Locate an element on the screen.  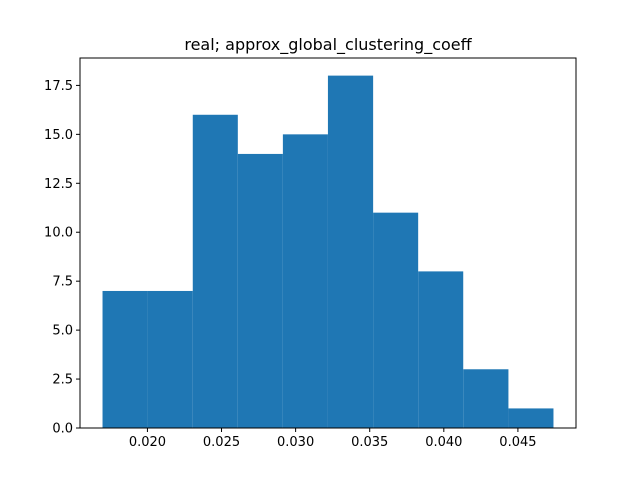
chart-title: real; approx_global_clustering_coeff is located at coordinates (328, 45).